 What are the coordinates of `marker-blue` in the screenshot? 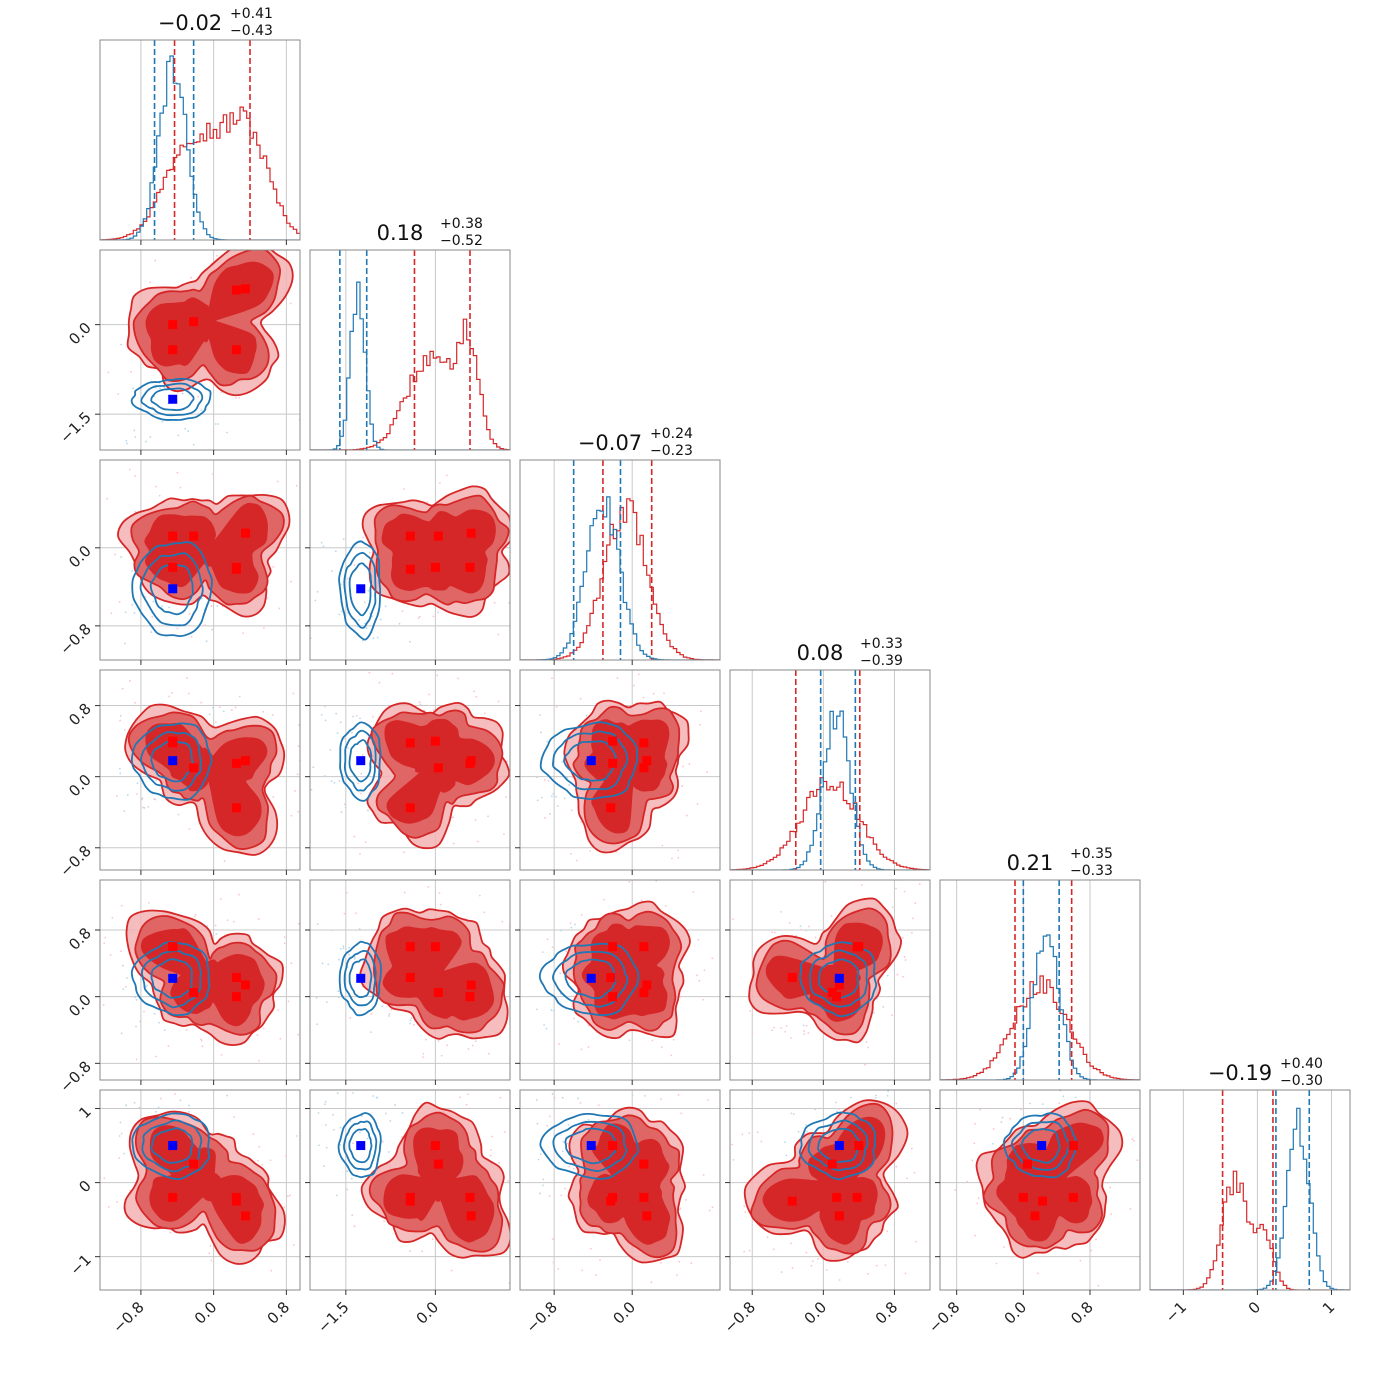 It's located at (361, 761).